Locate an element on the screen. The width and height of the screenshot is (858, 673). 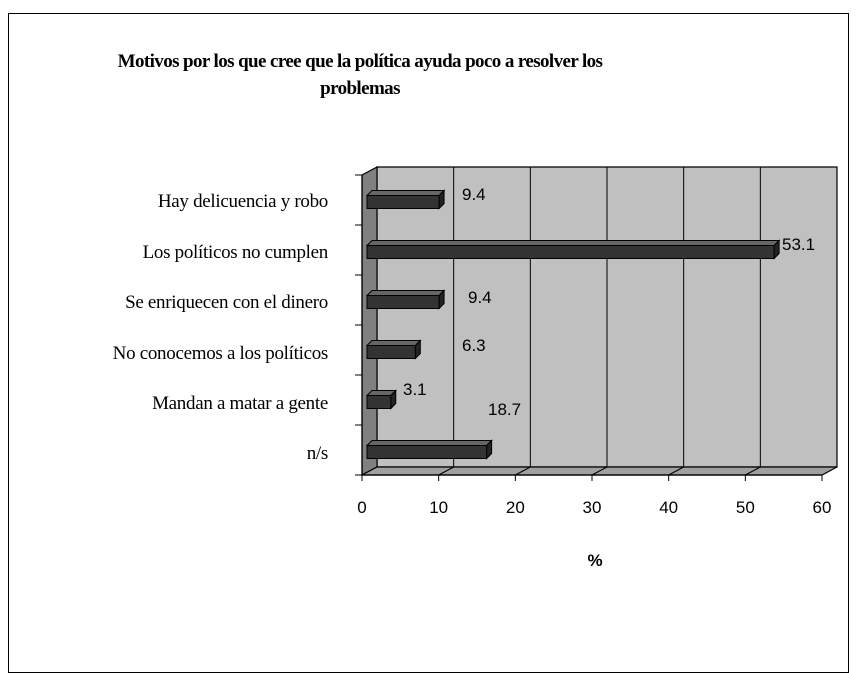
x-axis-title: % is located at coordinates (594, 560).